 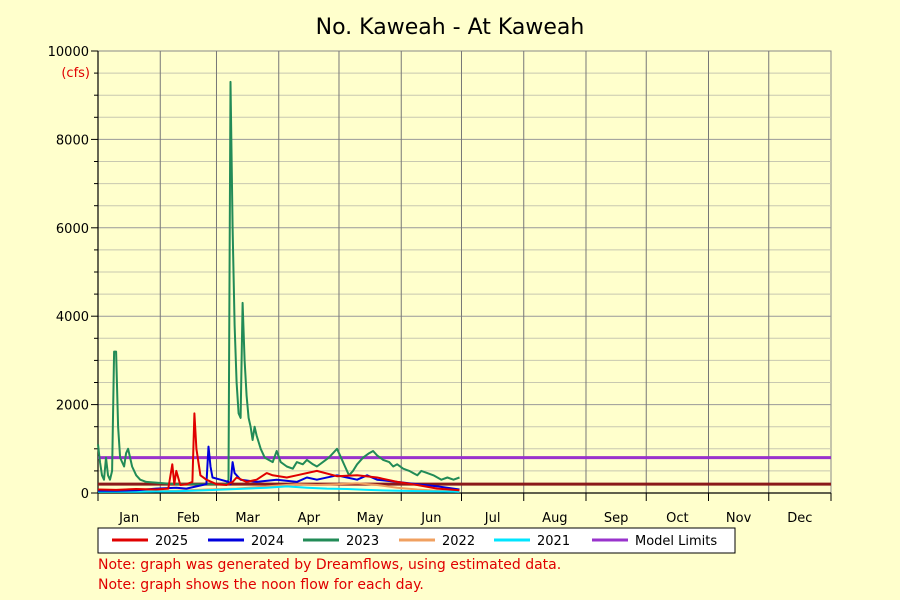 I want to click on y-tick-label: 10000, so click(x=68, y=52).